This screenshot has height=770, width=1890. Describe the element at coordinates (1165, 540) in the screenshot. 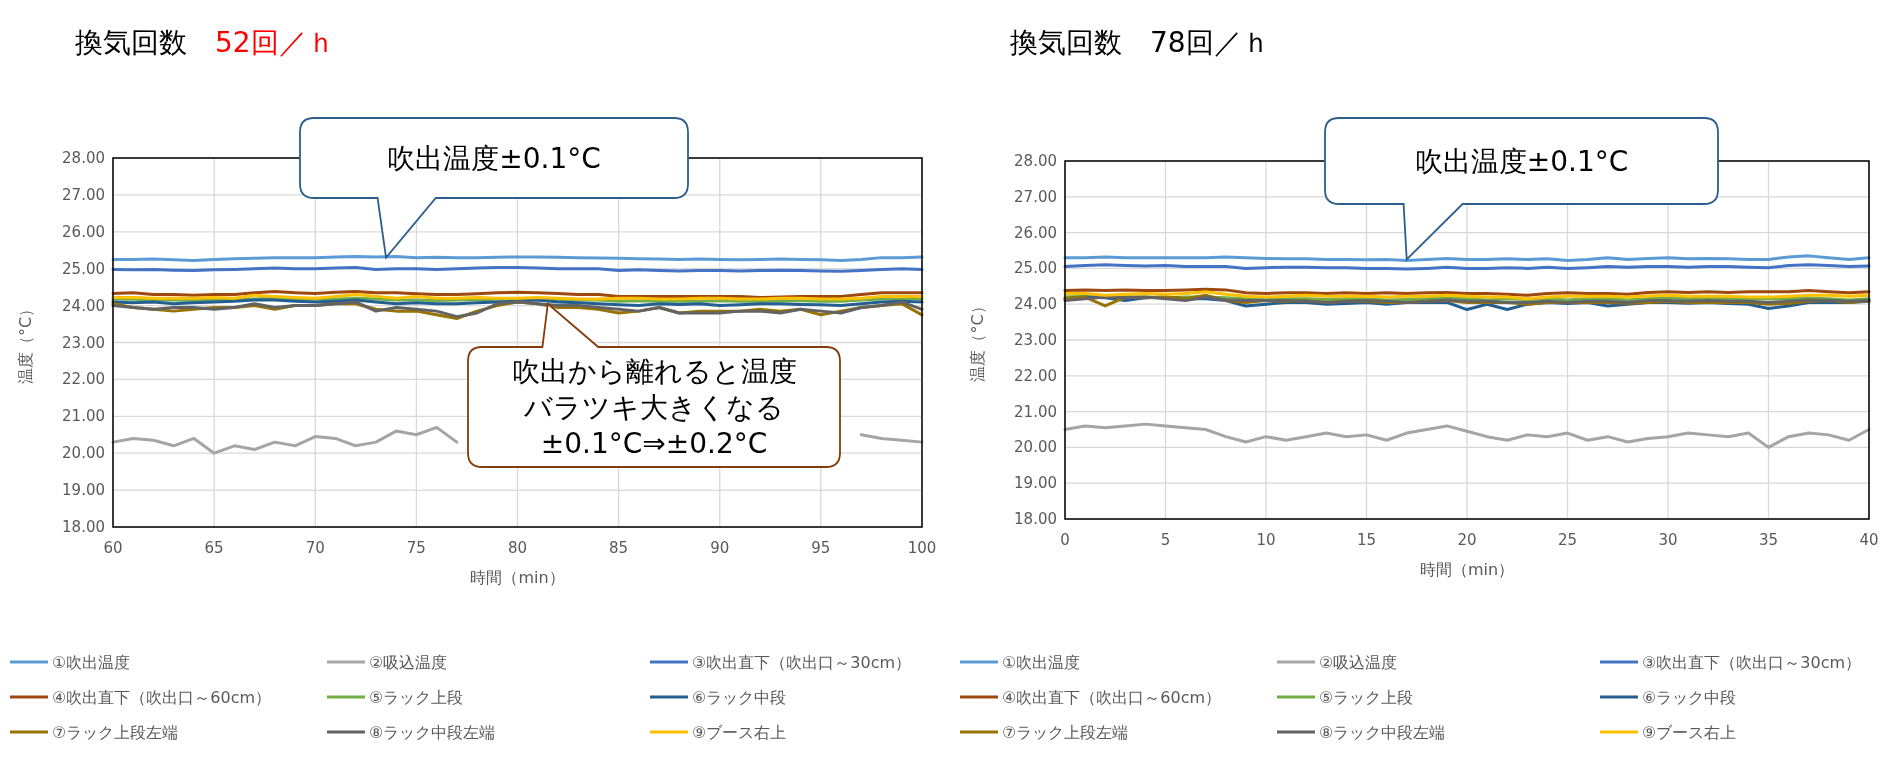

I see `x-tick-label: 5` at that location.